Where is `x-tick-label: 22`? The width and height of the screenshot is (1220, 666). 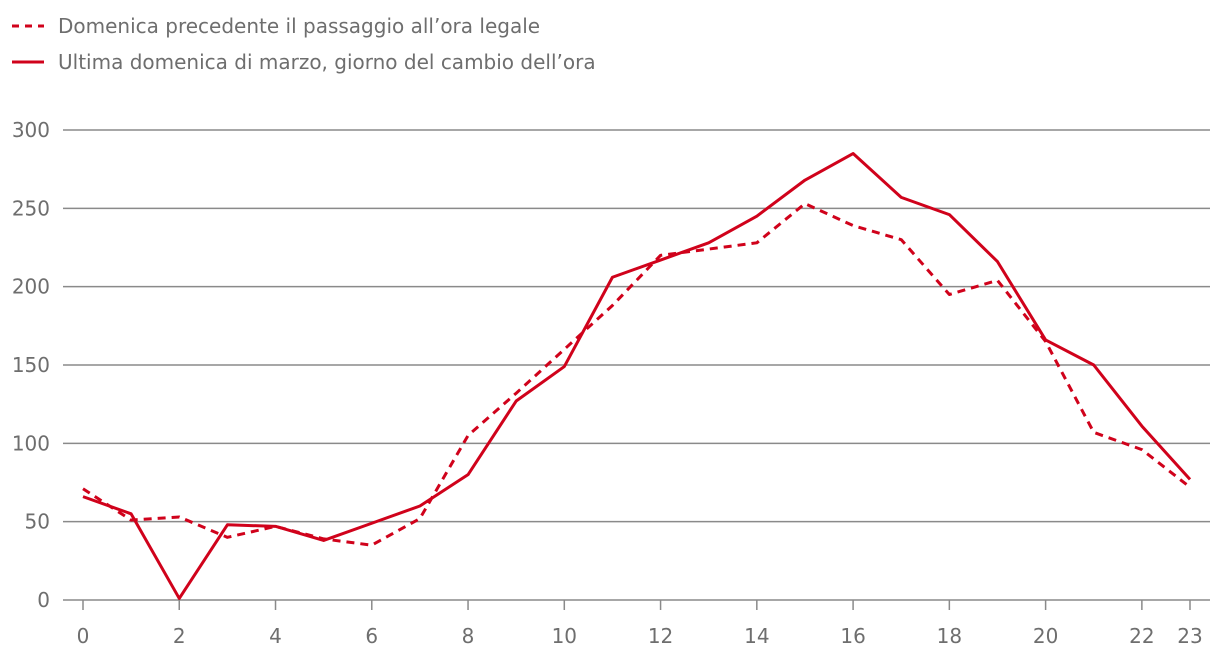 x-tick-label: 22 is located at coordinates (1141, 636).